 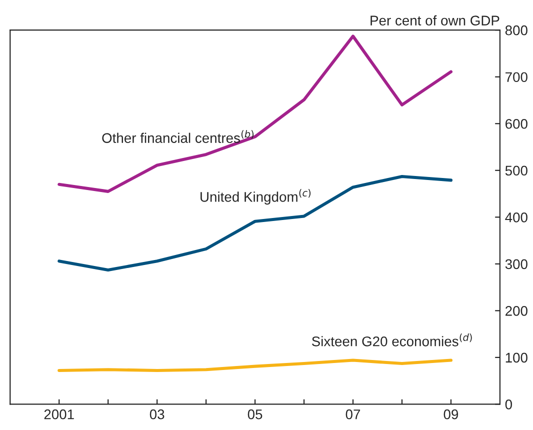 I want to click on y-tick-label: 100, so click(x=517, y=357).